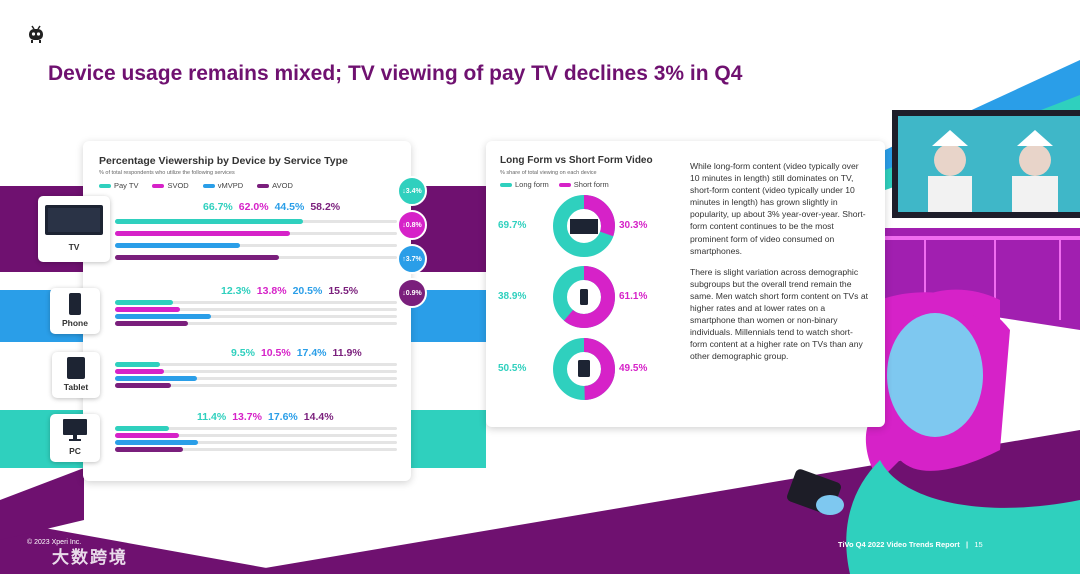 This screenshot has height=574, width=1080. I want to click on bar-phone-vmvpd, so click(163, 316).